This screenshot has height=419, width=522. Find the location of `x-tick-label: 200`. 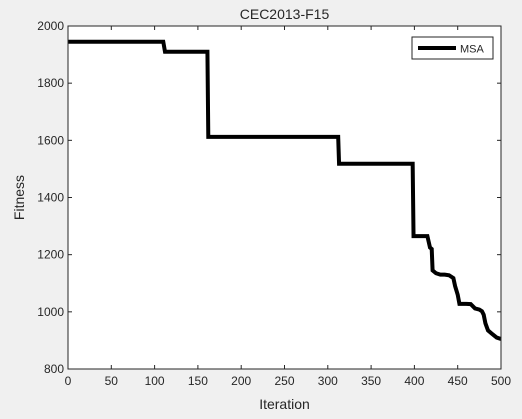

x-tick-label: 200 is located at coordinates (241, 381).